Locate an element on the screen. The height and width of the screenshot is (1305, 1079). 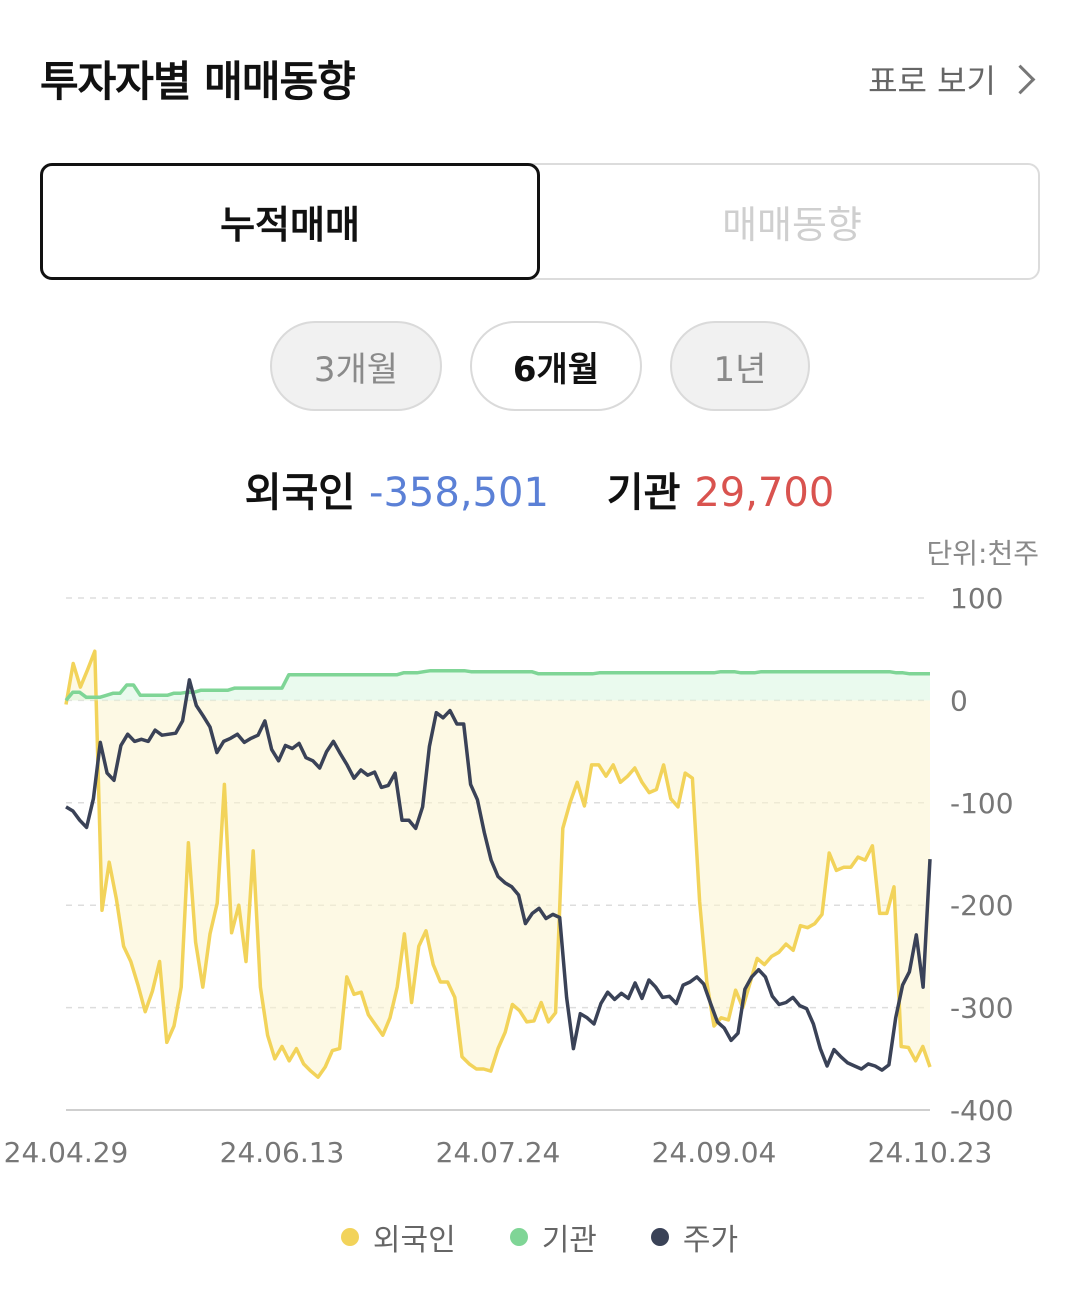
institution-label: 기관 is located at coordinates (643, 493).